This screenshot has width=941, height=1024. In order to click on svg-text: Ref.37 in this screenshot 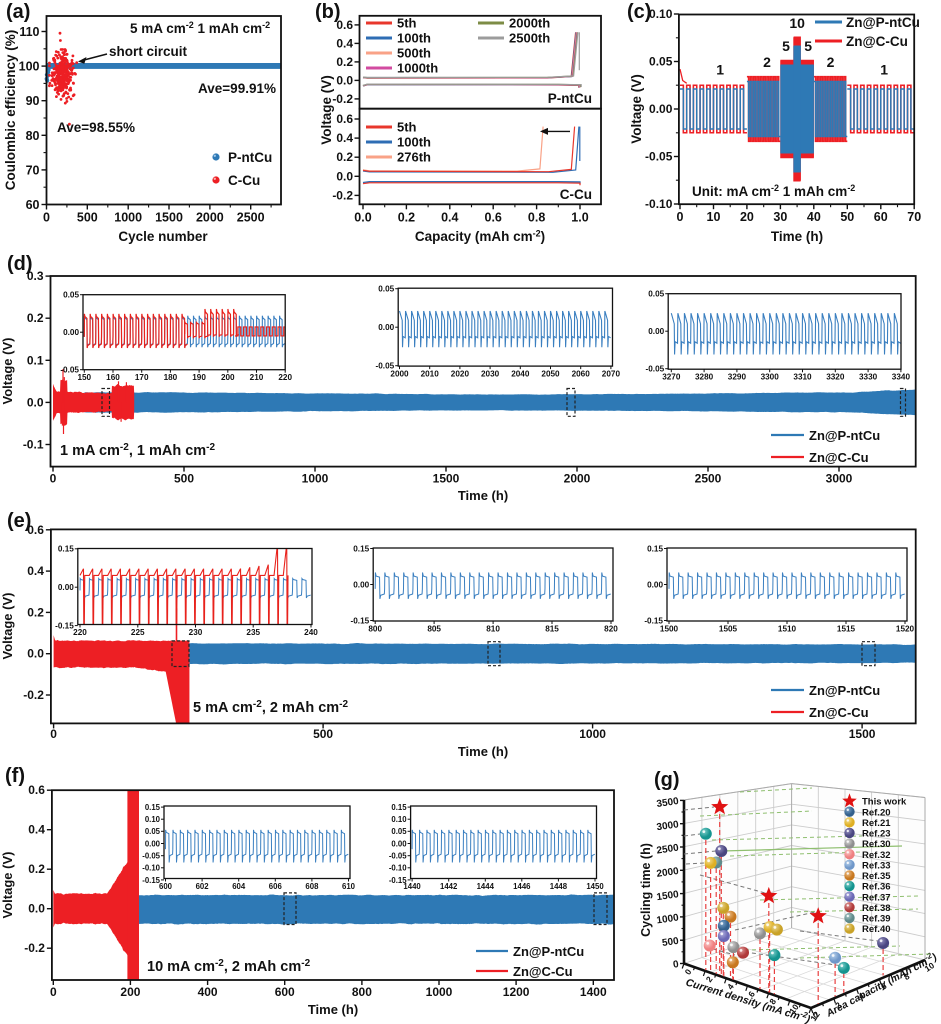, I will do `click(876, 897)`.